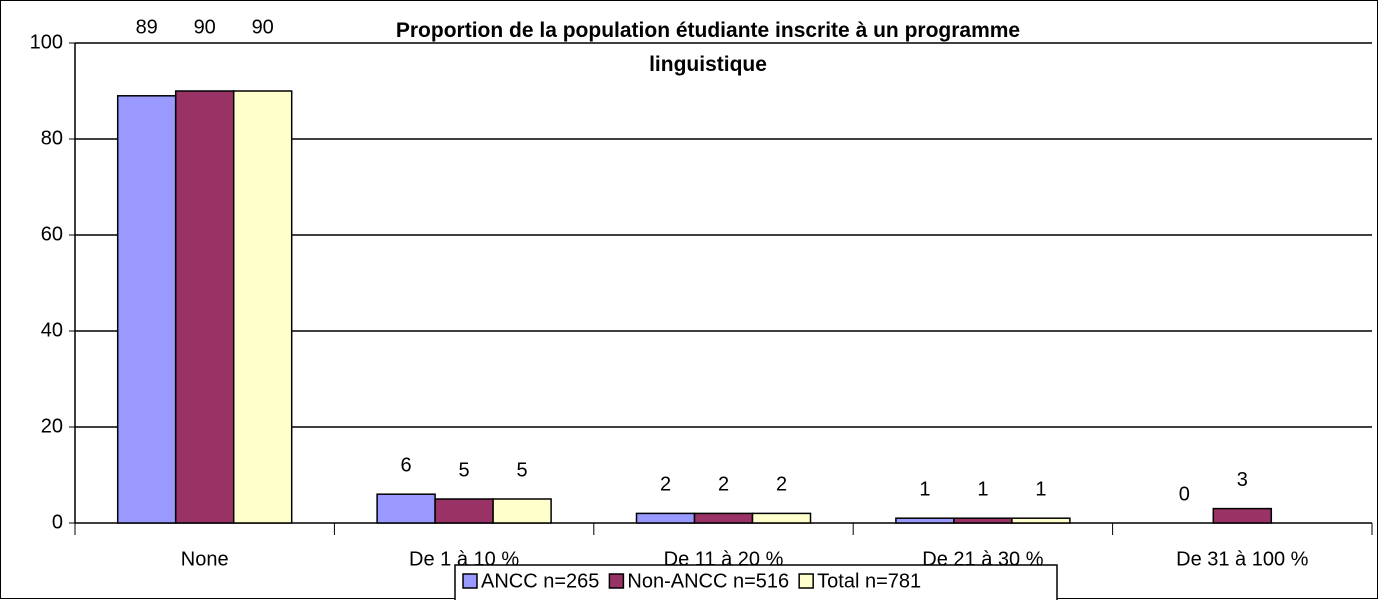 This screenshot has height=600, width=1379. I want to click on legend-label: Total n=781, so click(869, 581).